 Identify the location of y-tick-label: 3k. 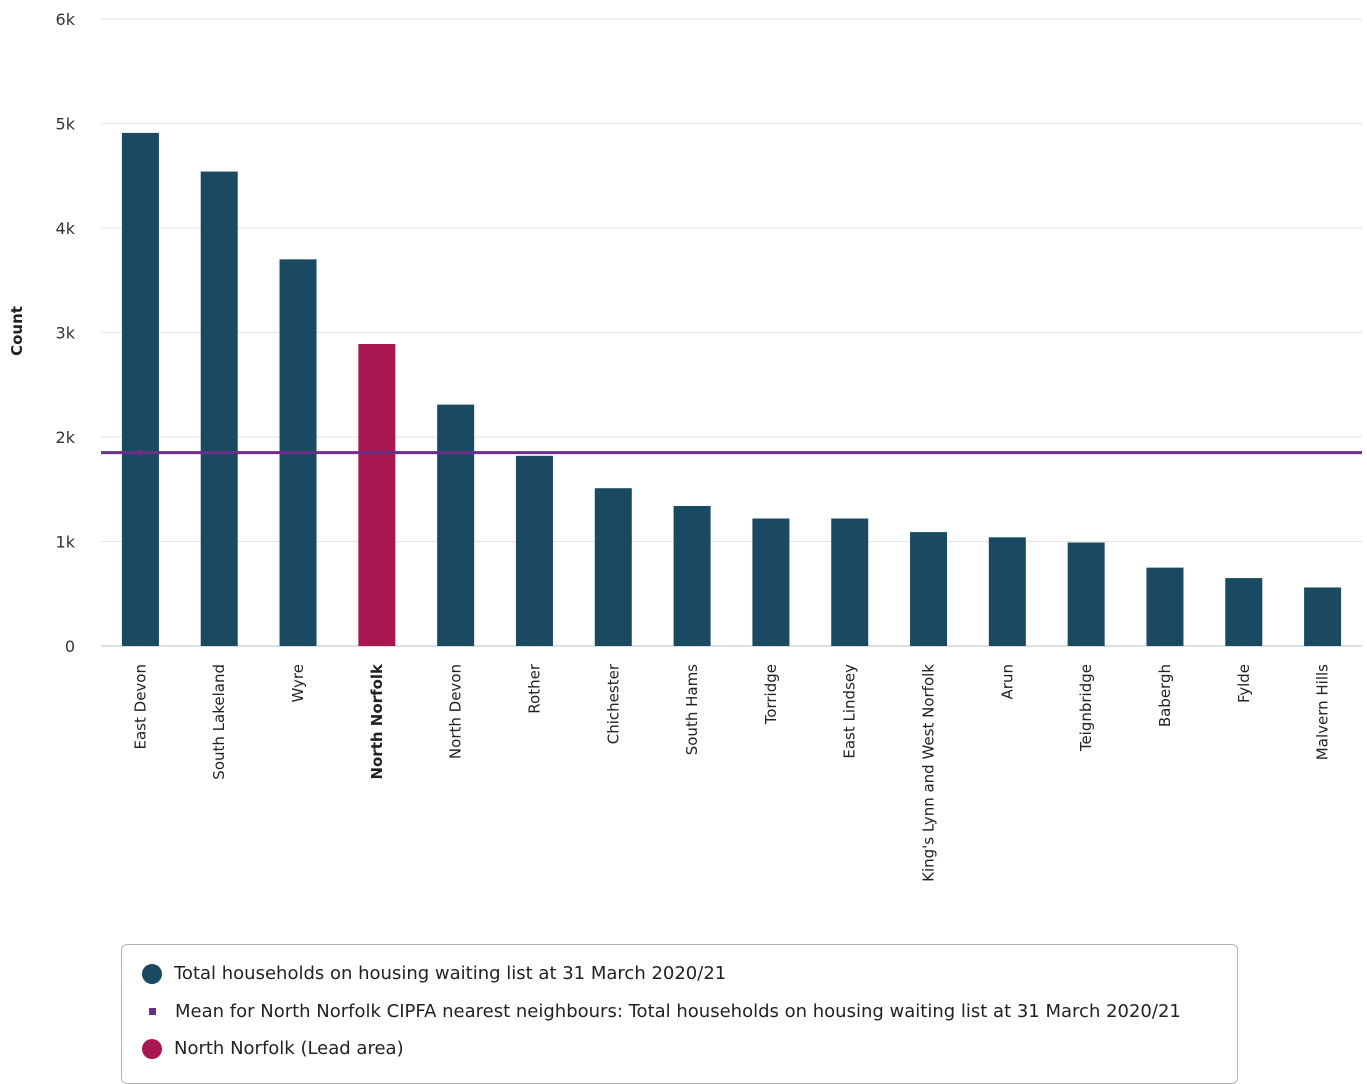
(66, 333).